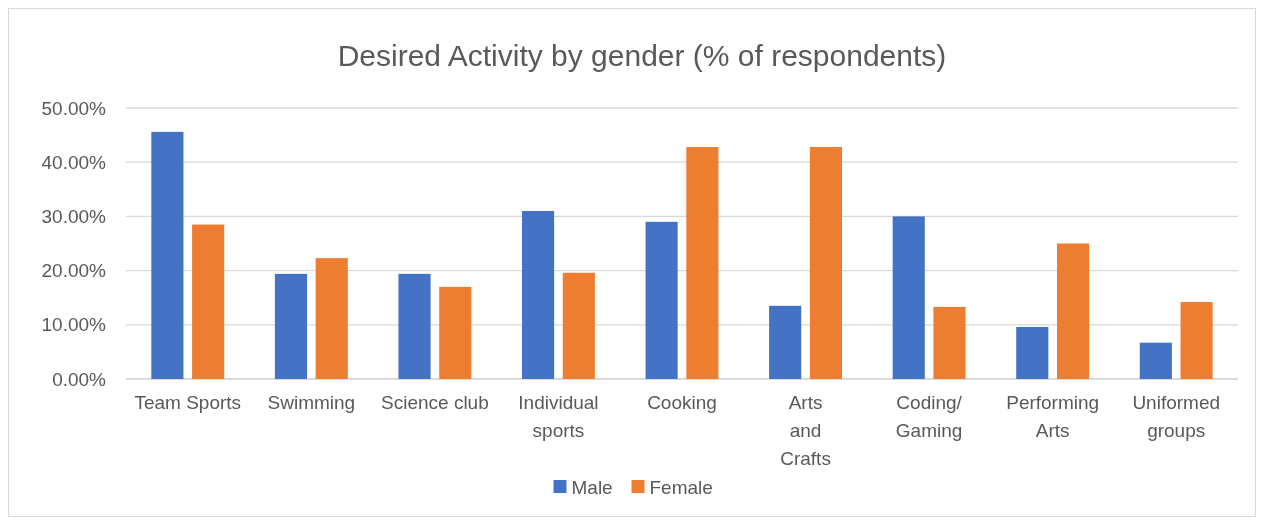 Image resolution: width=1264 pixels, height=525 pixels. What do you see at coordinates (74, 162) in the screenshot?
I see `y-tick-label: 40.00%` at bounding box center [74, 162].